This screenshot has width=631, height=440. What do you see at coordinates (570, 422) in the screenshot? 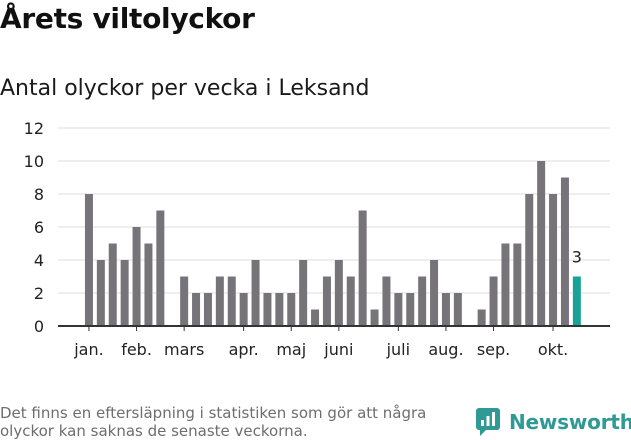
I see `brand-name: Newsworthy` at bounding box center [570, 422].